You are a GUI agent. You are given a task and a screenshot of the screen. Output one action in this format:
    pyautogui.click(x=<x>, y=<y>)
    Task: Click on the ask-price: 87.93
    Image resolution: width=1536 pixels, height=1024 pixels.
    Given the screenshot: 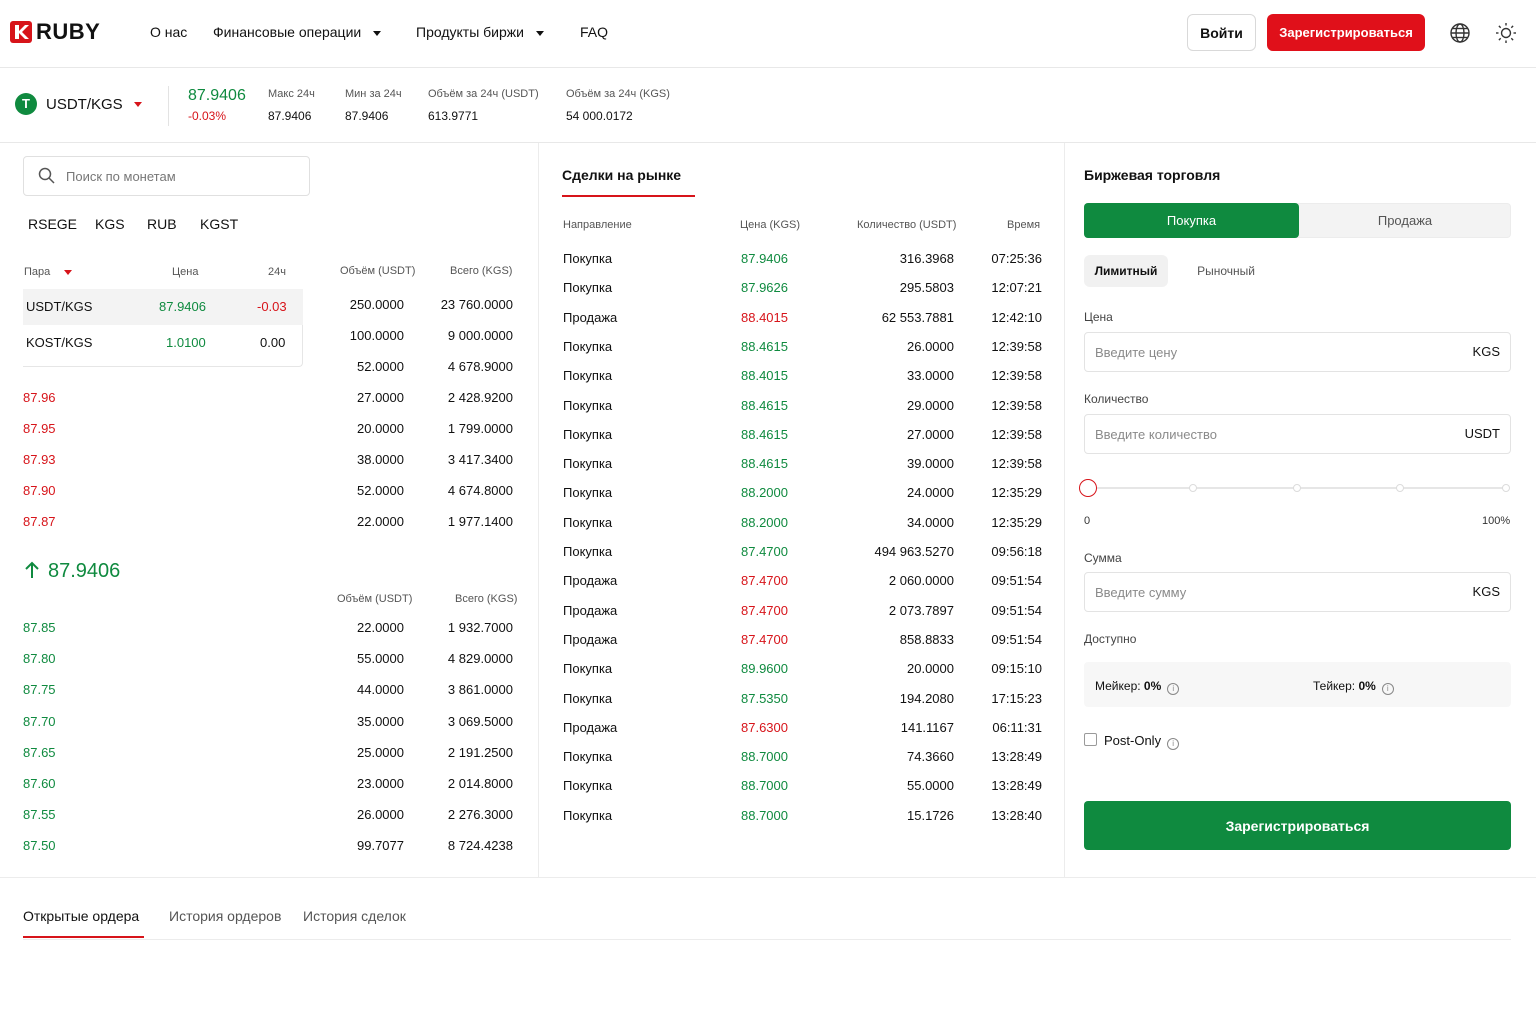 What is the action you would take?
    pyautogui.click(x=39, y=459)
    